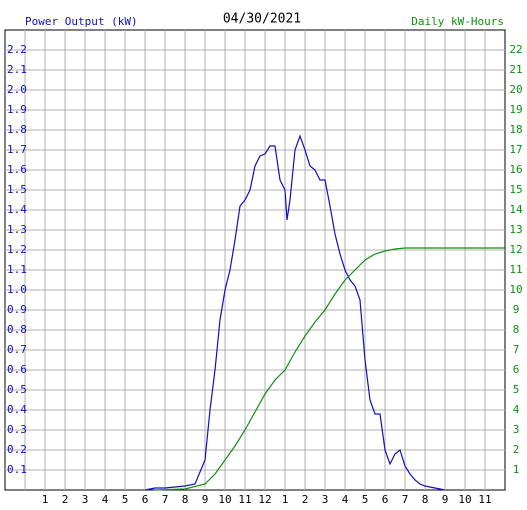 Image resolution: width=527 pixels, height=510 pixels. What do you see at coordinates (17, 269) in the screenshot?
I see `y-tick-label: 1.1` at bounding box center [17, 269].